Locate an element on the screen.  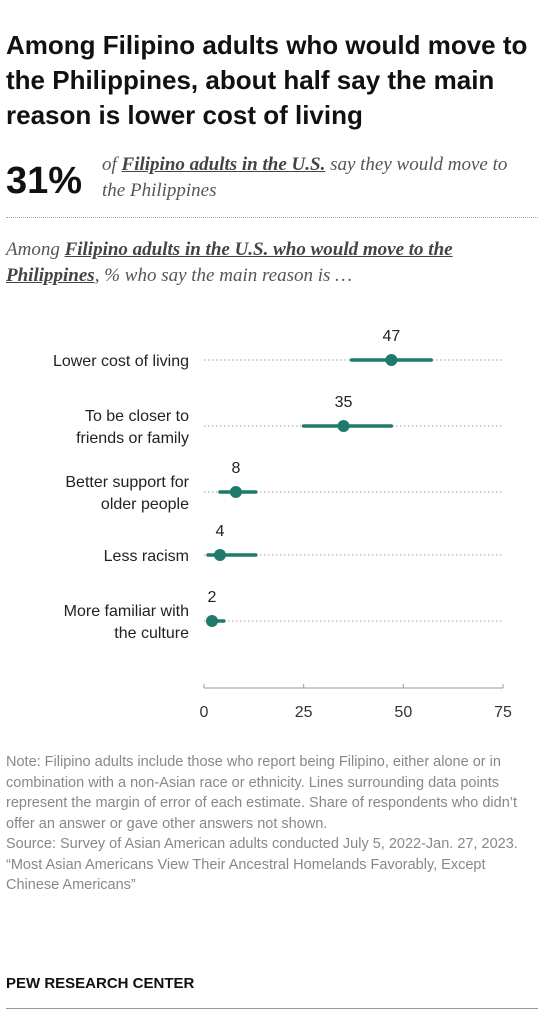
divider is located at coordinates (272, 217).